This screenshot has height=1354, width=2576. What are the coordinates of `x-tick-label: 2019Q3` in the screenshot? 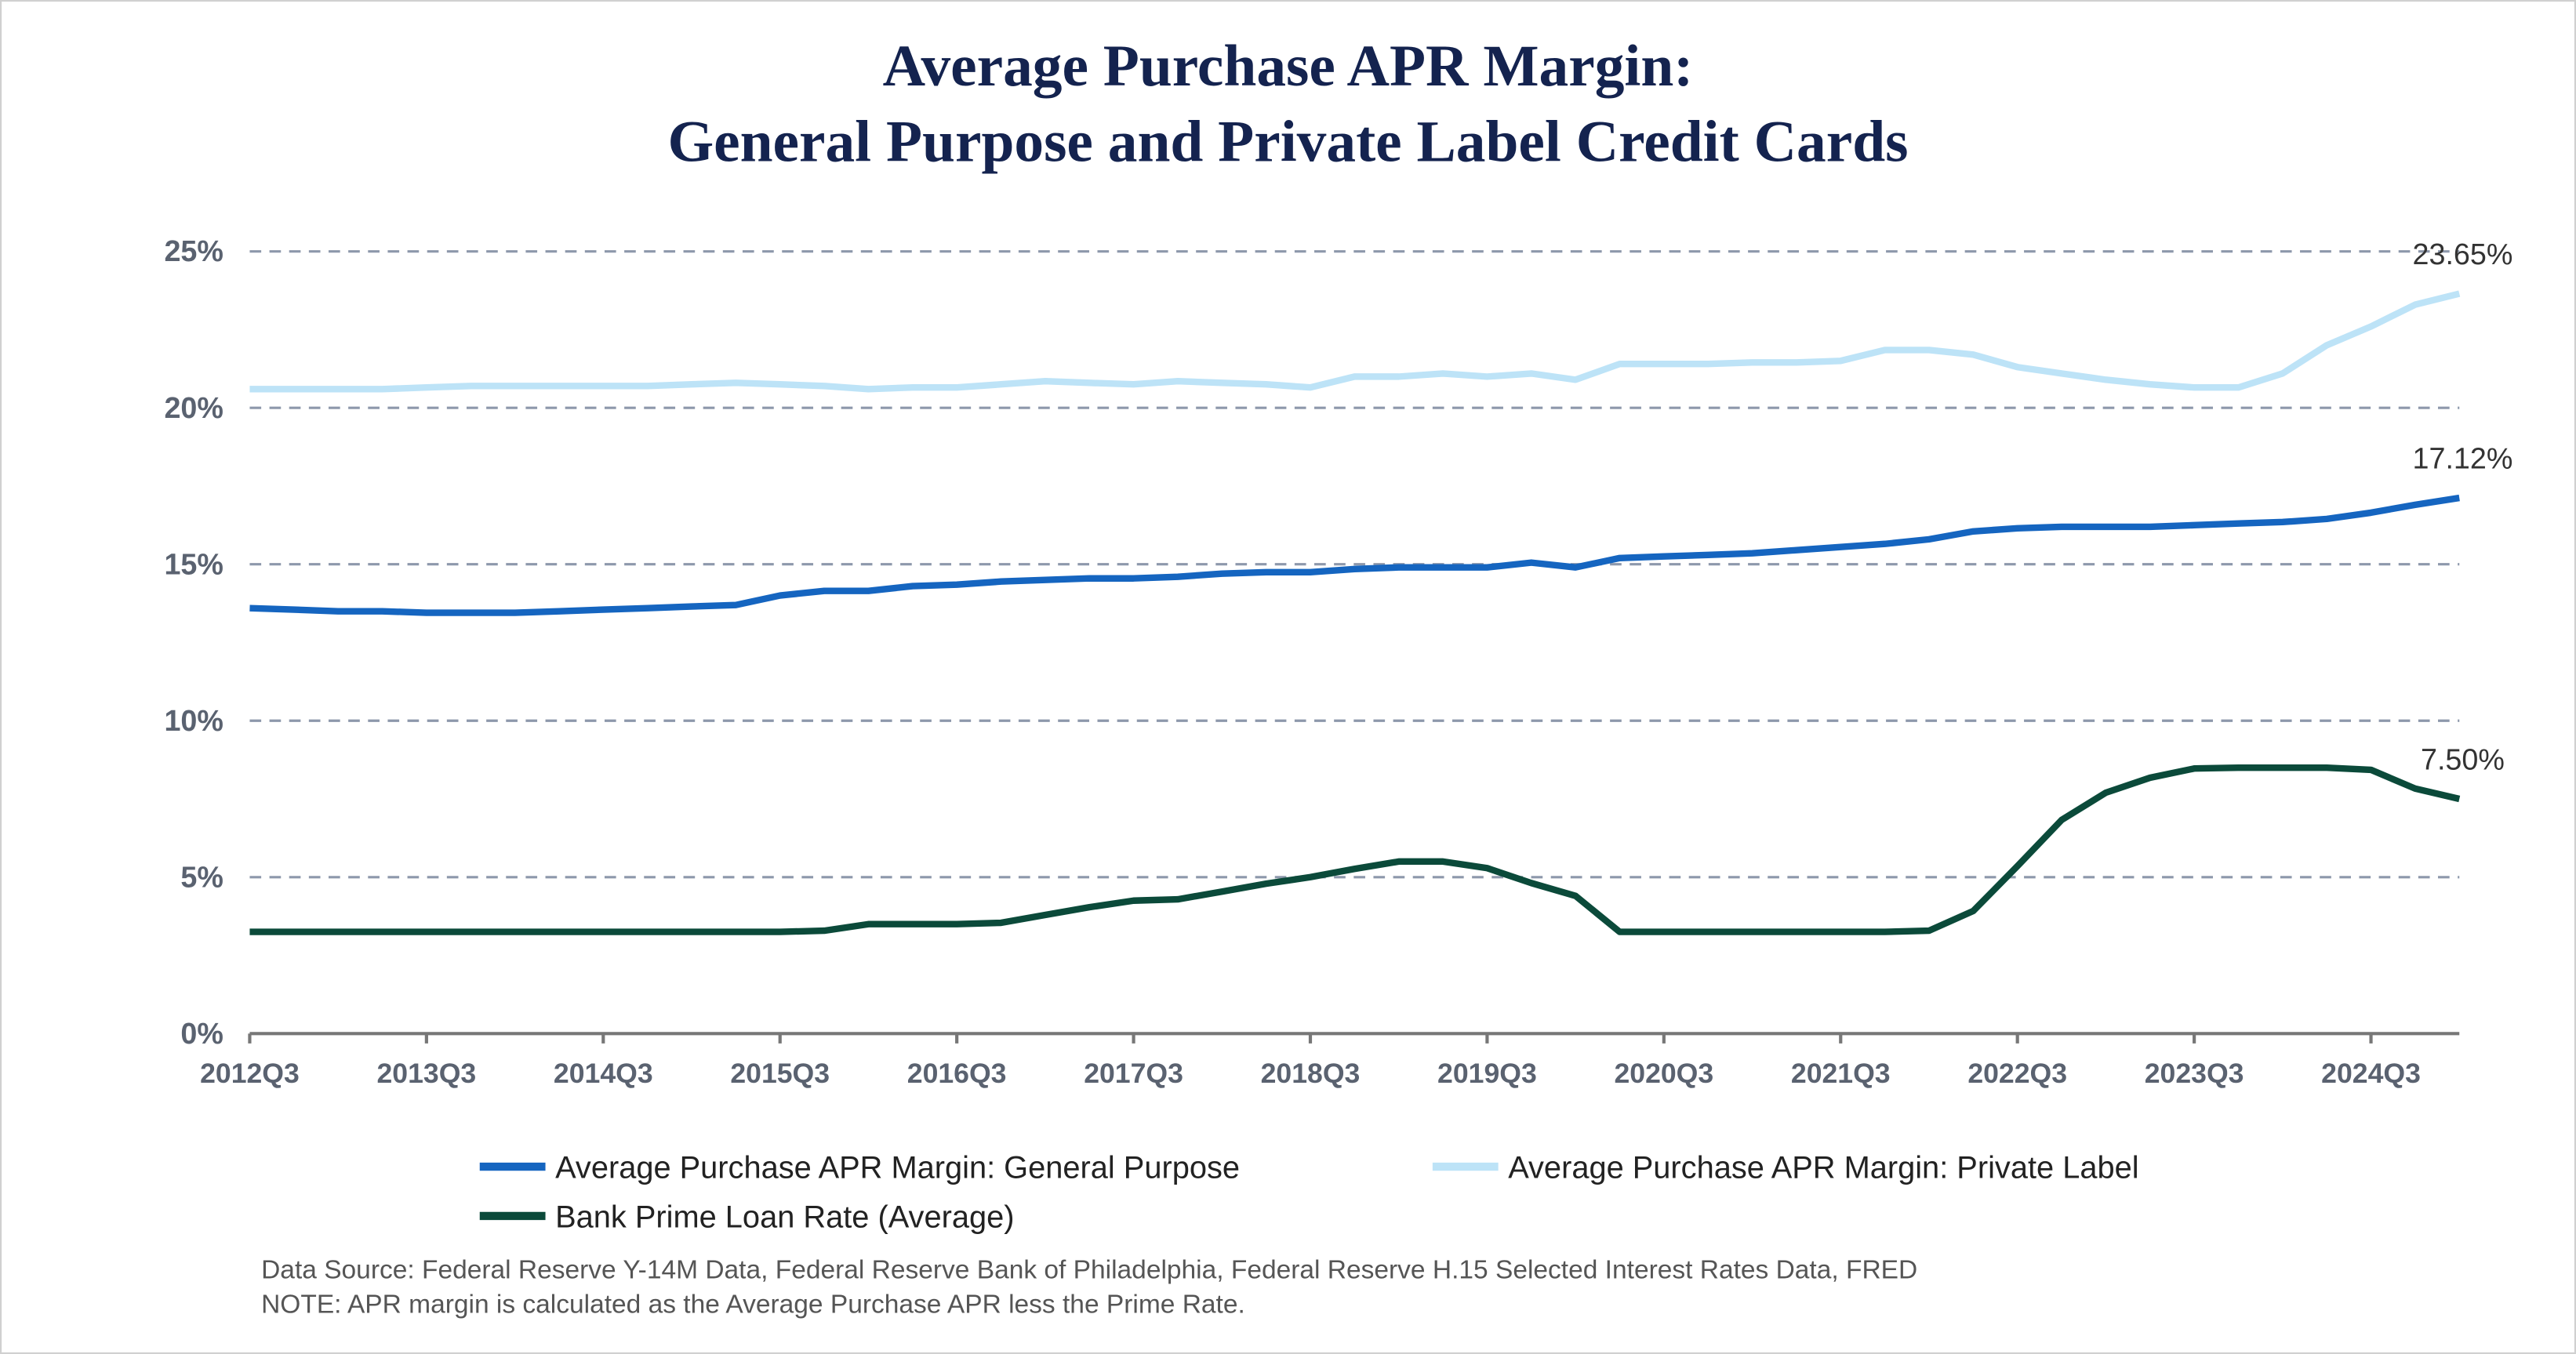 It's located at (1487, 1073).